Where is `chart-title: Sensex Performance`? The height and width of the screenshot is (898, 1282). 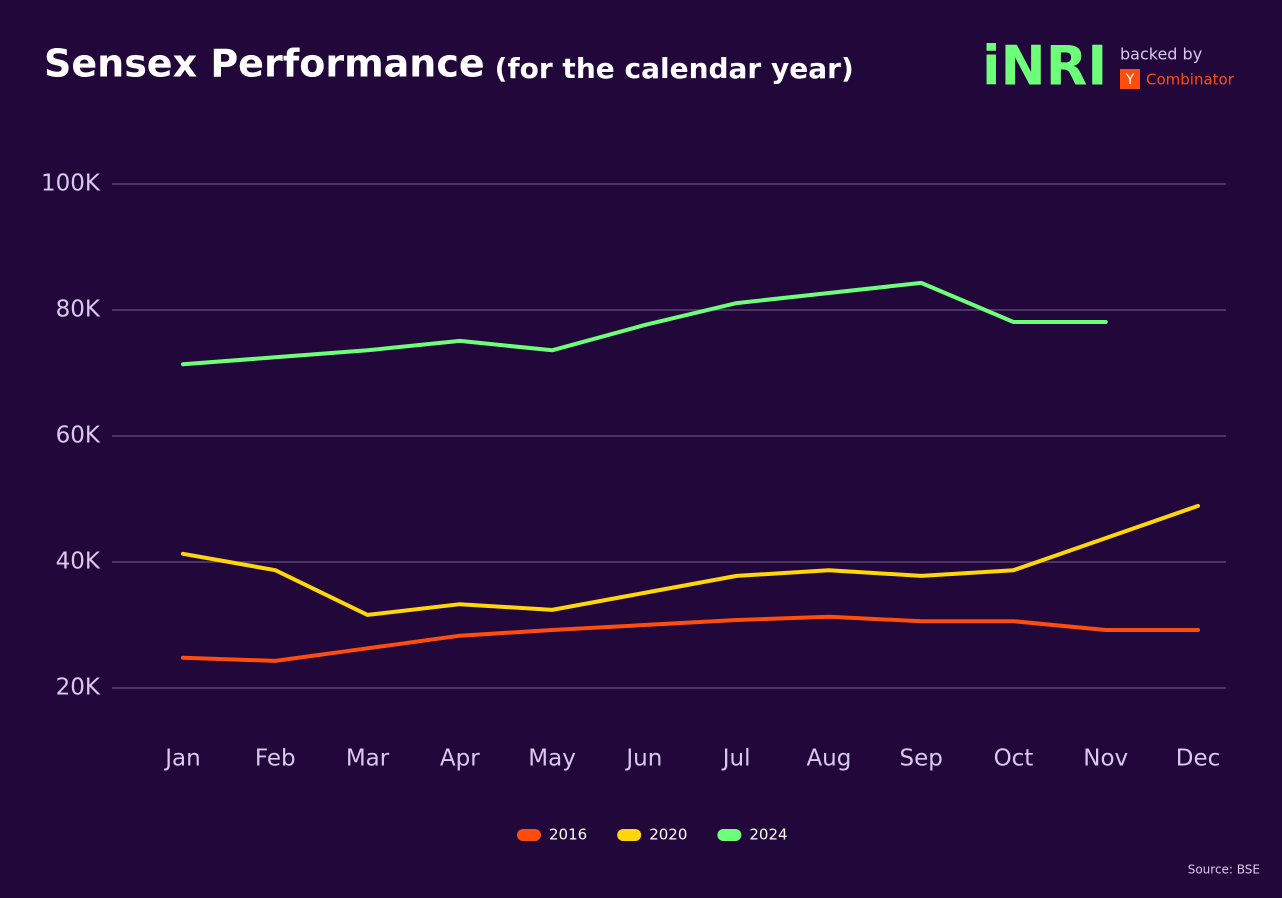
chart-title: Sensex Performance is located at coordinates (264, 64).